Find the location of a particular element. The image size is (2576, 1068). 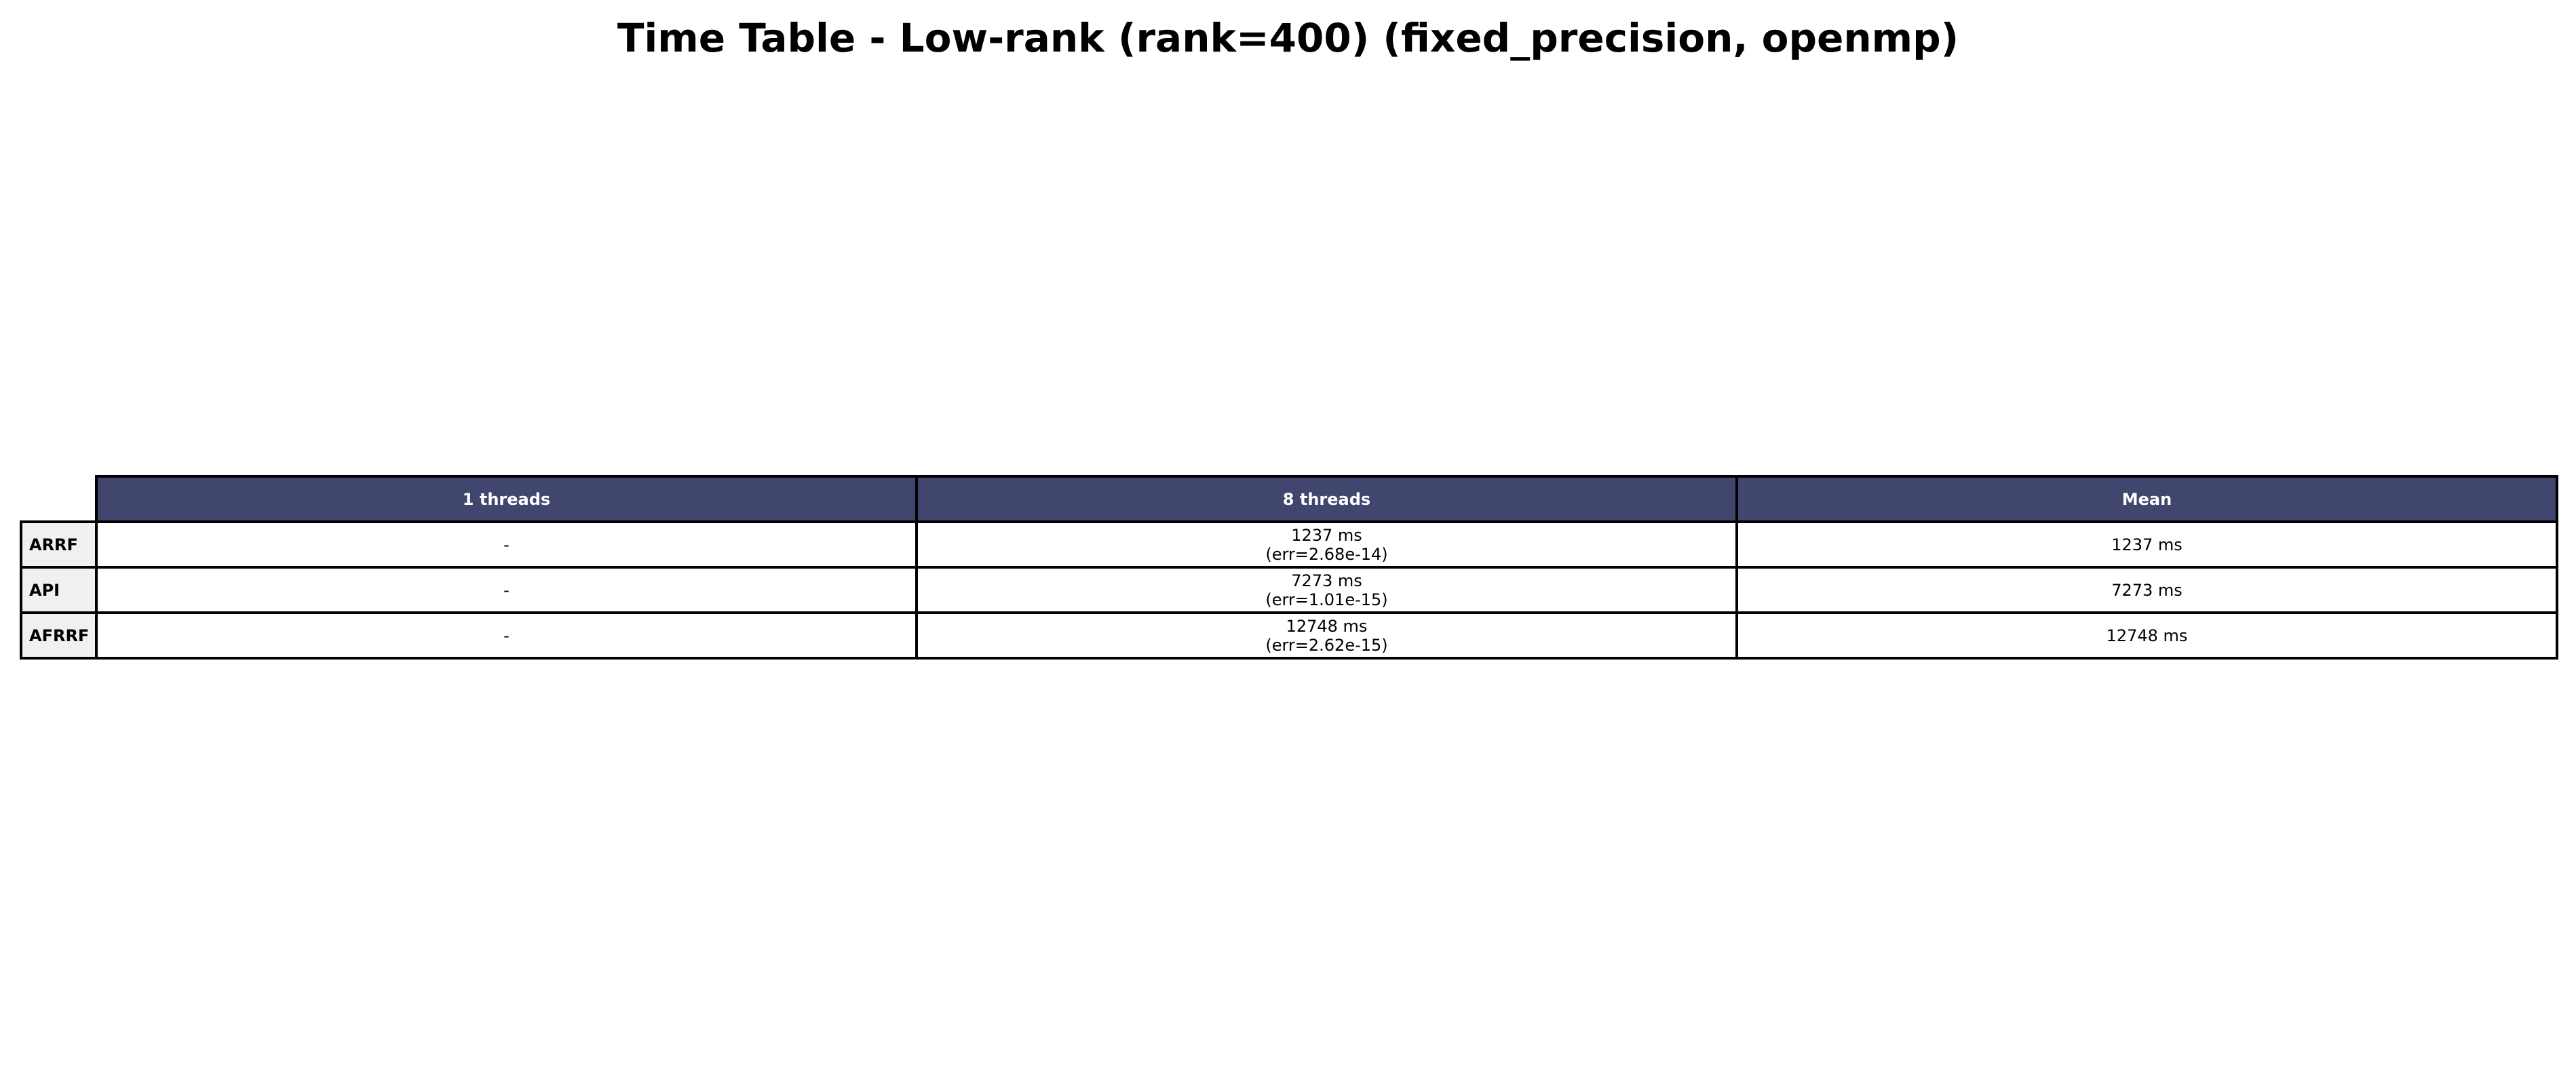

table-cell: 7273 ms is located at coordinates (2146, 590).